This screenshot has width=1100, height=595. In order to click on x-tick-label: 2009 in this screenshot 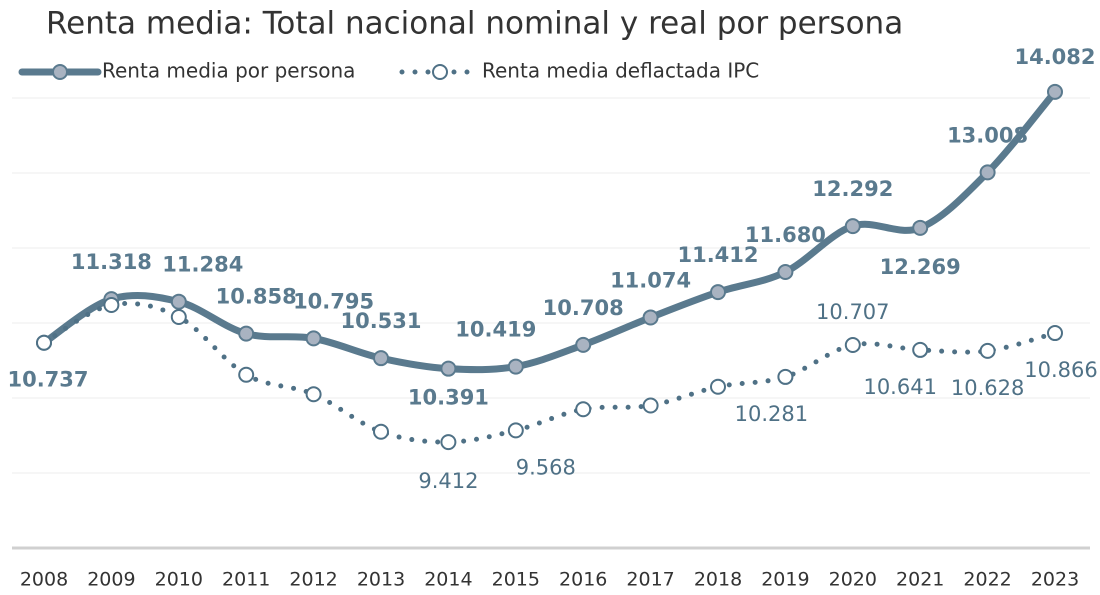, I will do `click(111, 580)`.